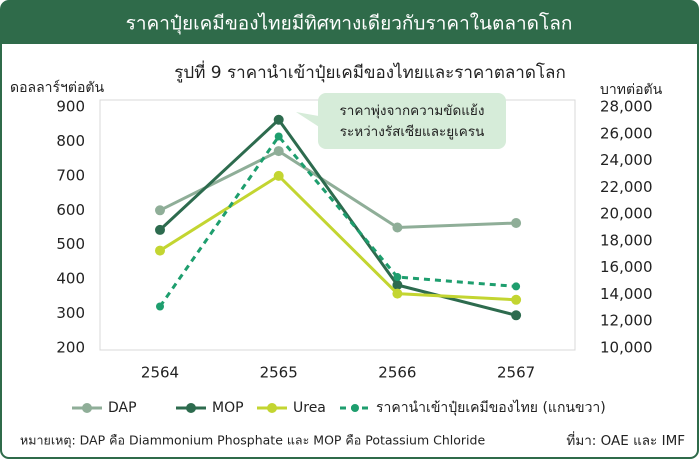 The width and height of the screenshot is (699, 459). What do you see at coordinates (626, 187) in the screenshot?
I see `y2-tick-label: 22,000` at bounding box center [626, 187].